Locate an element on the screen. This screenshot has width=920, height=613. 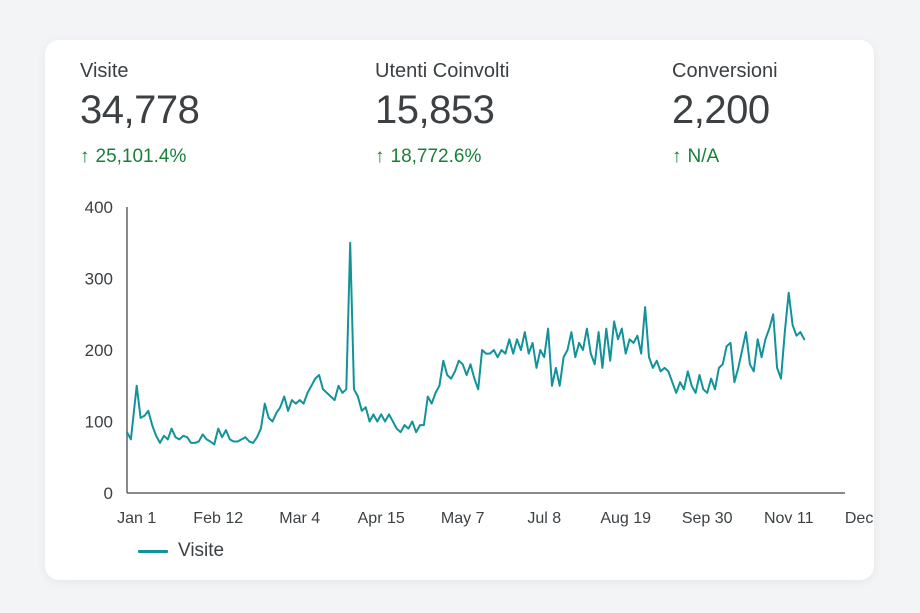
y-tick-label: 100 is located at coordinates (99, 422).